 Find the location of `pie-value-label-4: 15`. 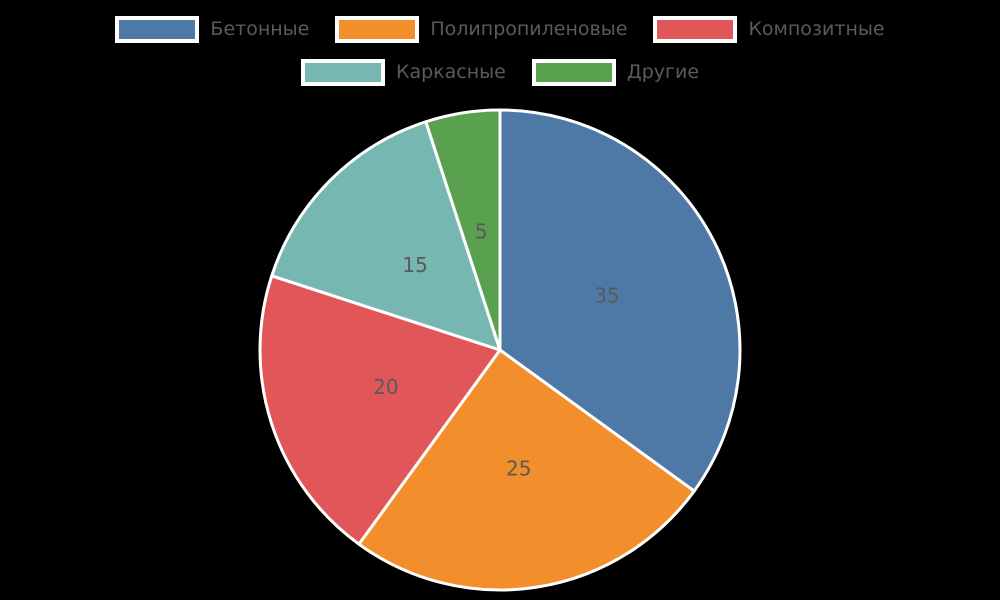

pie-value-label-4: 15 is located at coordinates (414, 265).